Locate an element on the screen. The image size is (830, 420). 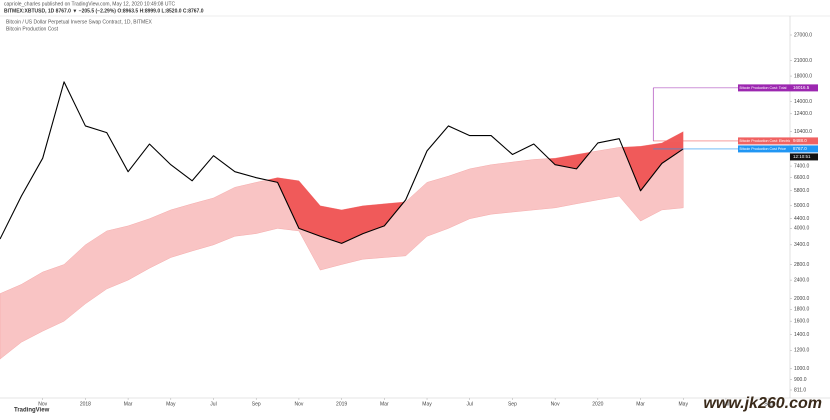
y-tick-label: 27000.0 is located at coordinates (803, 35).